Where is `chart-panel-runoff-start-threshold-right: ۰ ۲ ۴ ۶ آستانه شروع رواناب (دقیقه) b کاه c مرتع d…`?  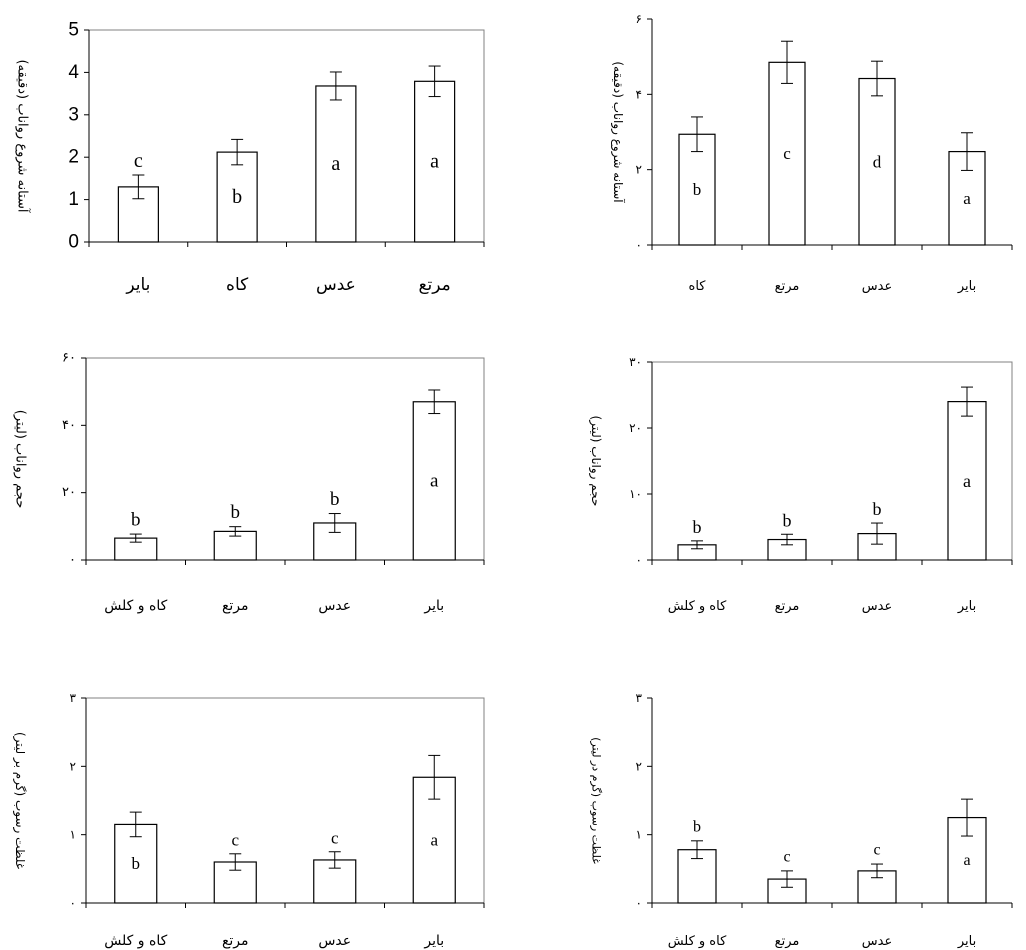
chart-panel-runoff-start-threshold-right: ۰ ۲ ۴ ۶ آستانه شروع رواناب (دقیقه) b کاه c مرتع d… is located at coordinates (811, 153).